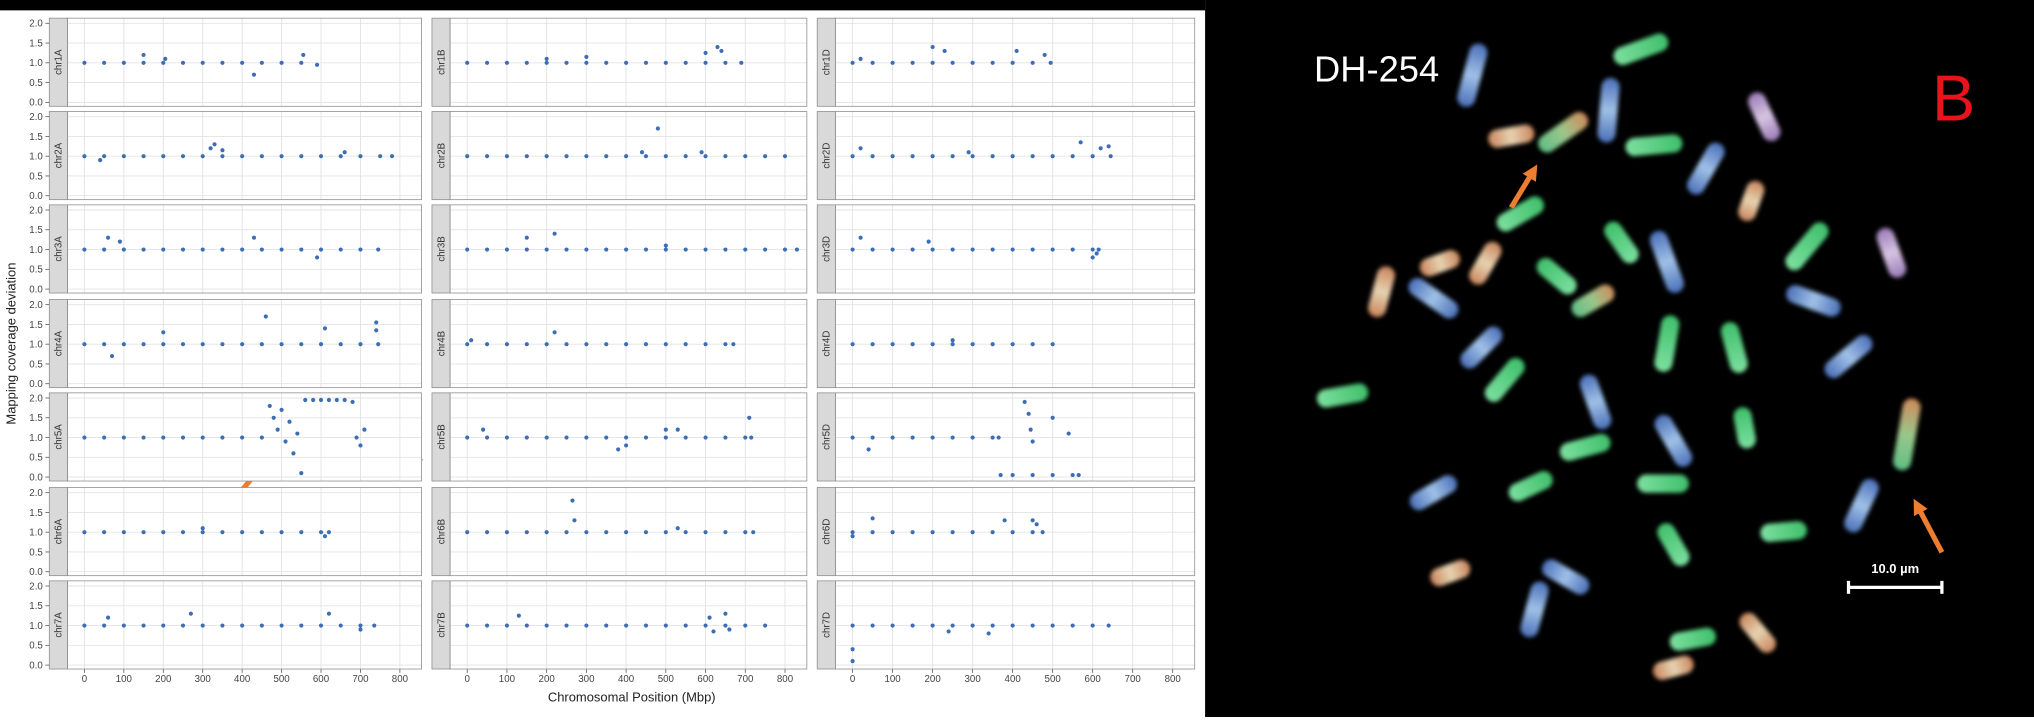 This screenshot has height=722, width=2034. What do you see at coordinates (59, 155) in the screenshot?
I see `facet-label: chr2A` at bounding box center [59, 155].